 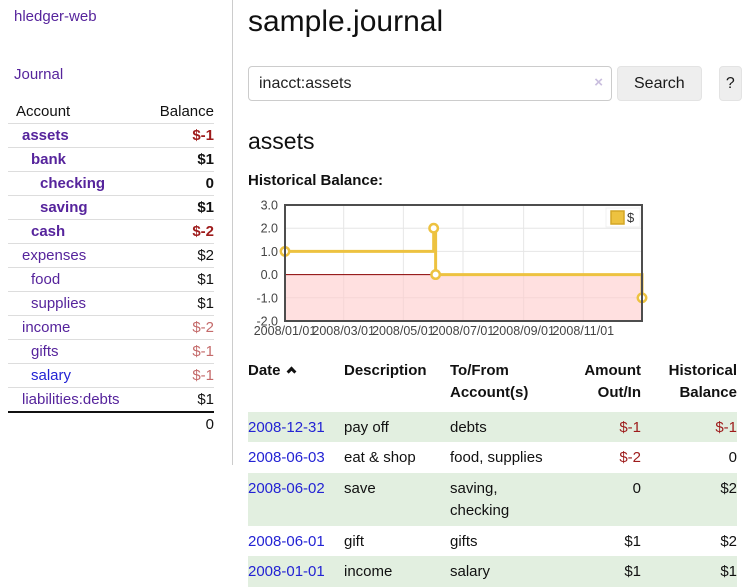 I want to click on account-balance-supplies: $1, so click(x=180, y=303).